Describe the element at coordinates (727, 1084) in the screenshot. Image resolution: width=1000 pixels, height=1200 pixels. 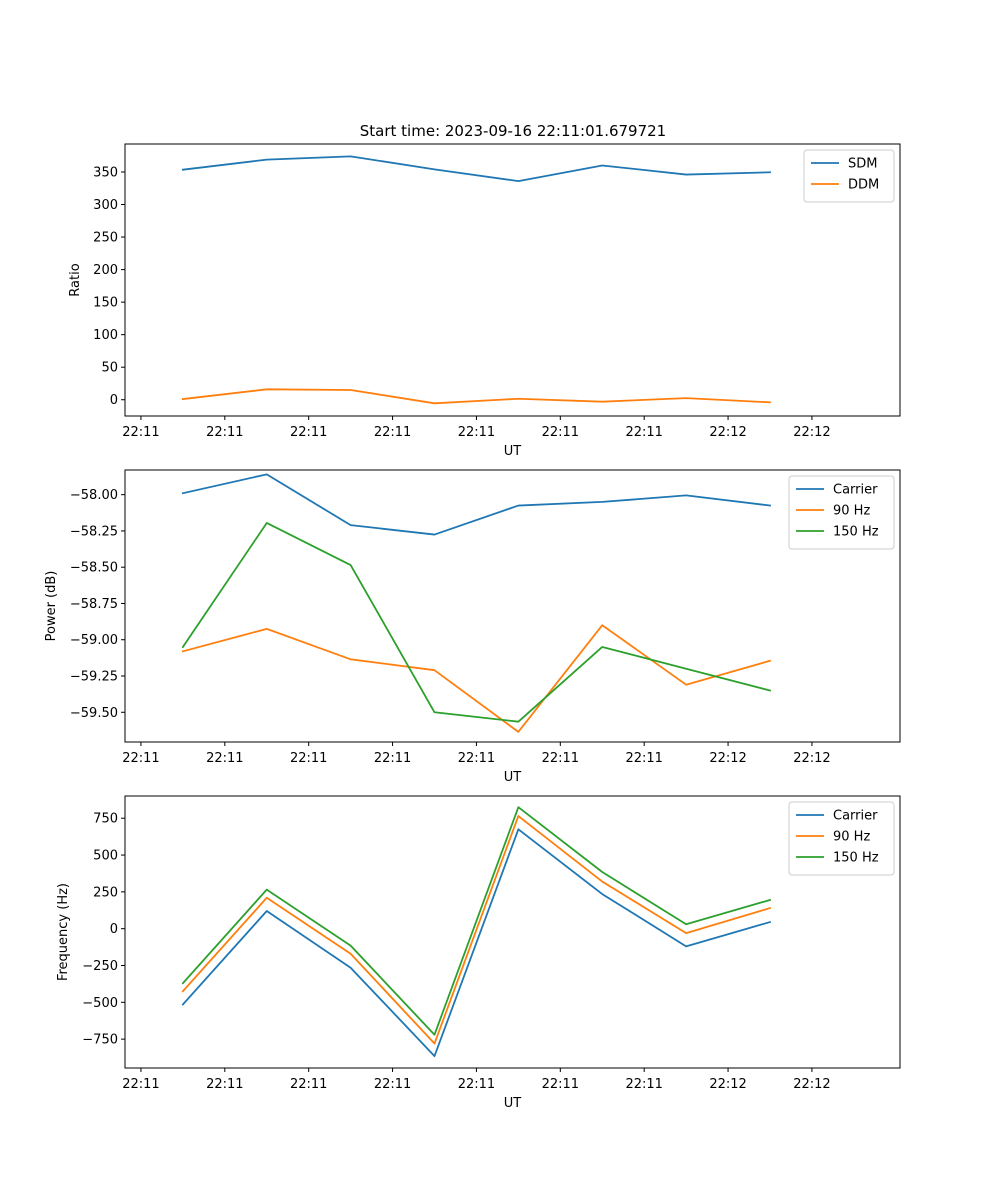
I see `x-tick-label-2-7: 22:12` at that location.